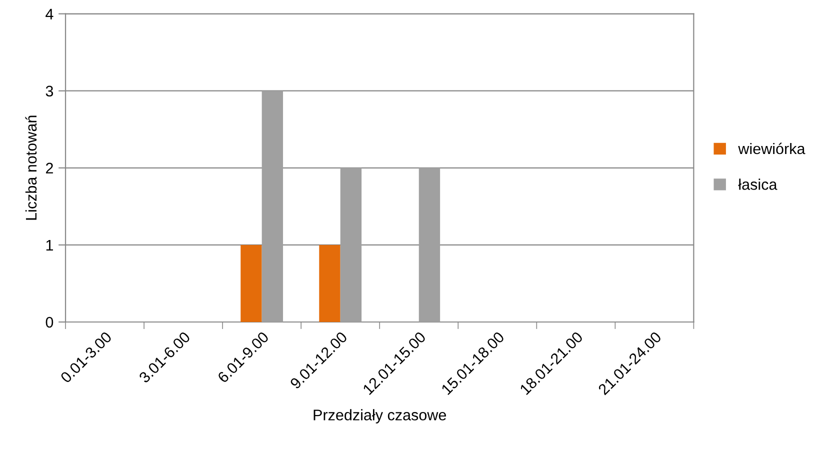  Describe the element at coordinates (758, 184) in the screenshot. I see `legend-label: łasica` at that location.